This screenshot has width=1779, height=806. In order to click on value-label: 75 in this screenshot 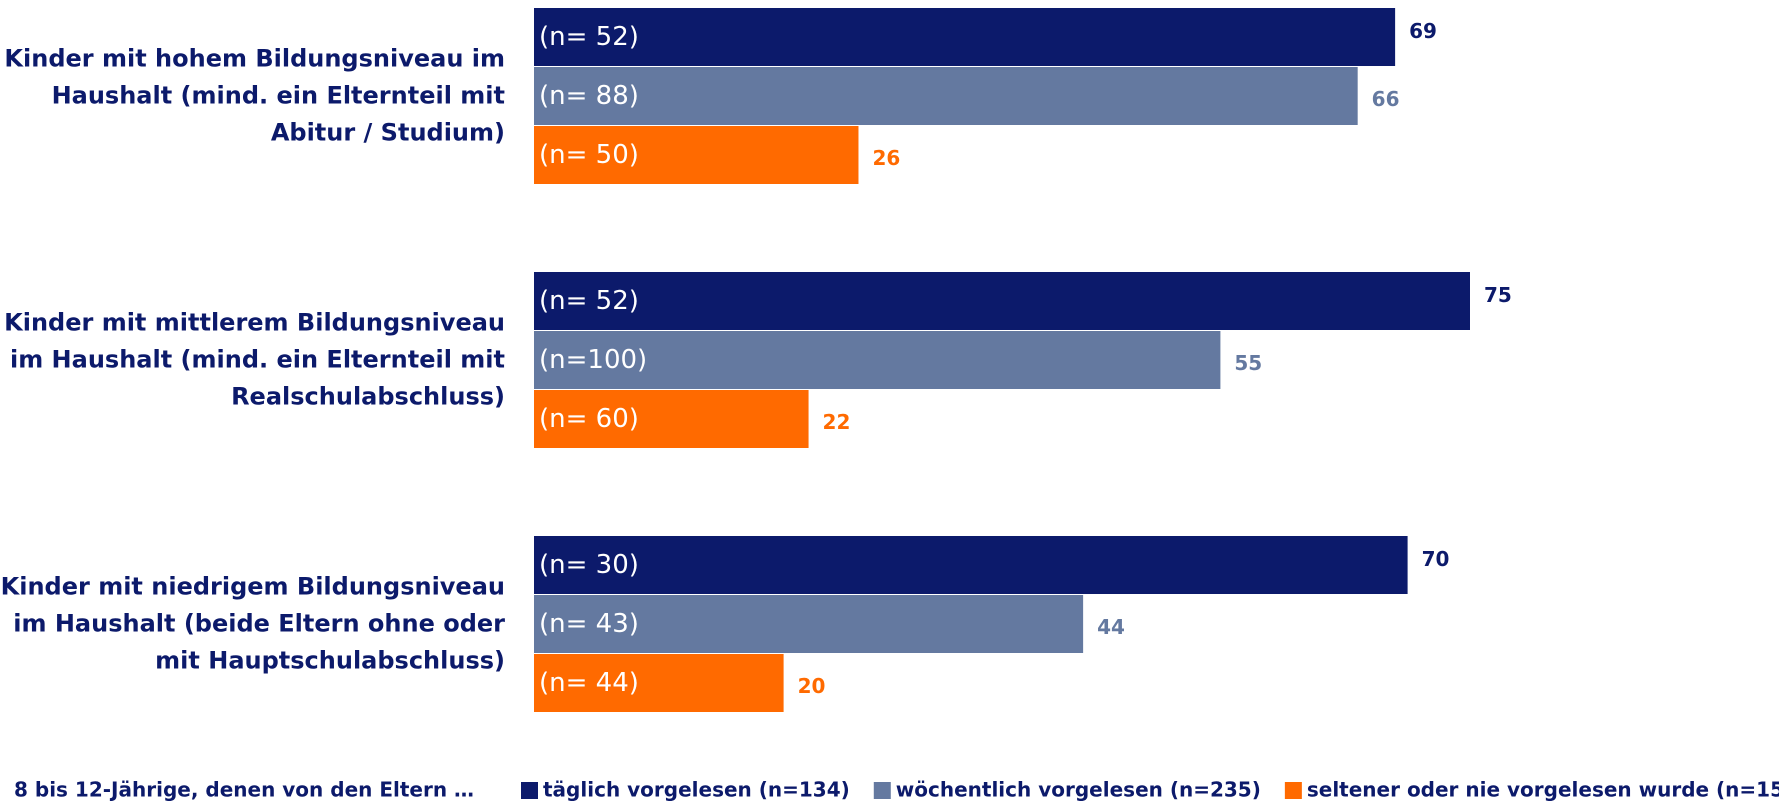, I will do `click(1498, 295)`.